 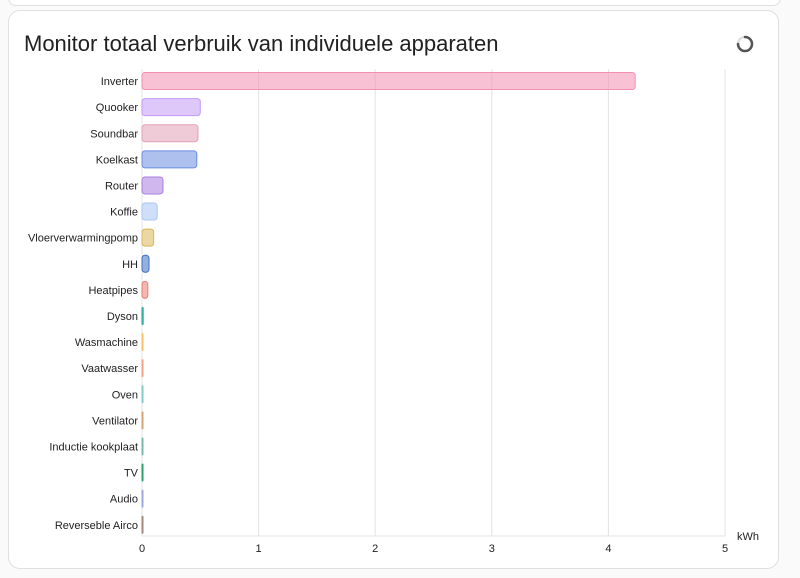 What do you see at coordinates (122, 317) in the screenshot?
I see `category-label: Dyson` at bounding box center [122, 317].